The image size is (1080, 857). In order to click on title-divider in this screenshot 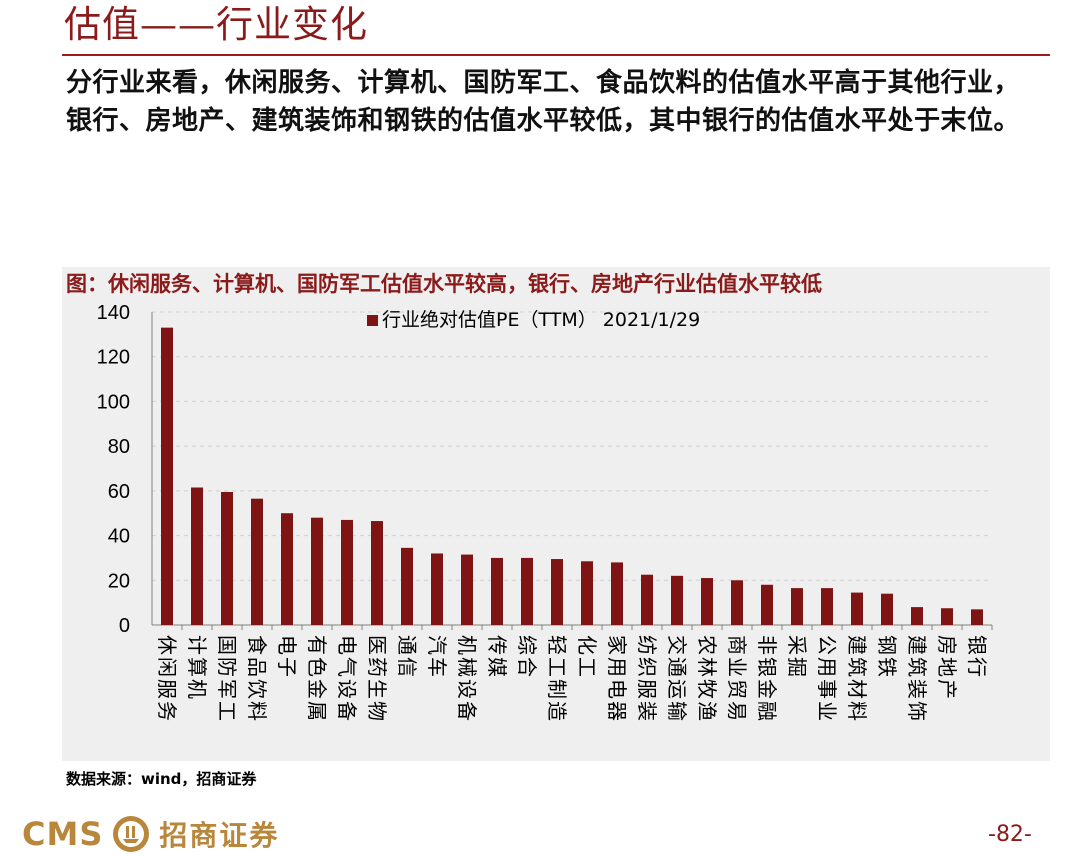, I will do `click(556, 55)`.